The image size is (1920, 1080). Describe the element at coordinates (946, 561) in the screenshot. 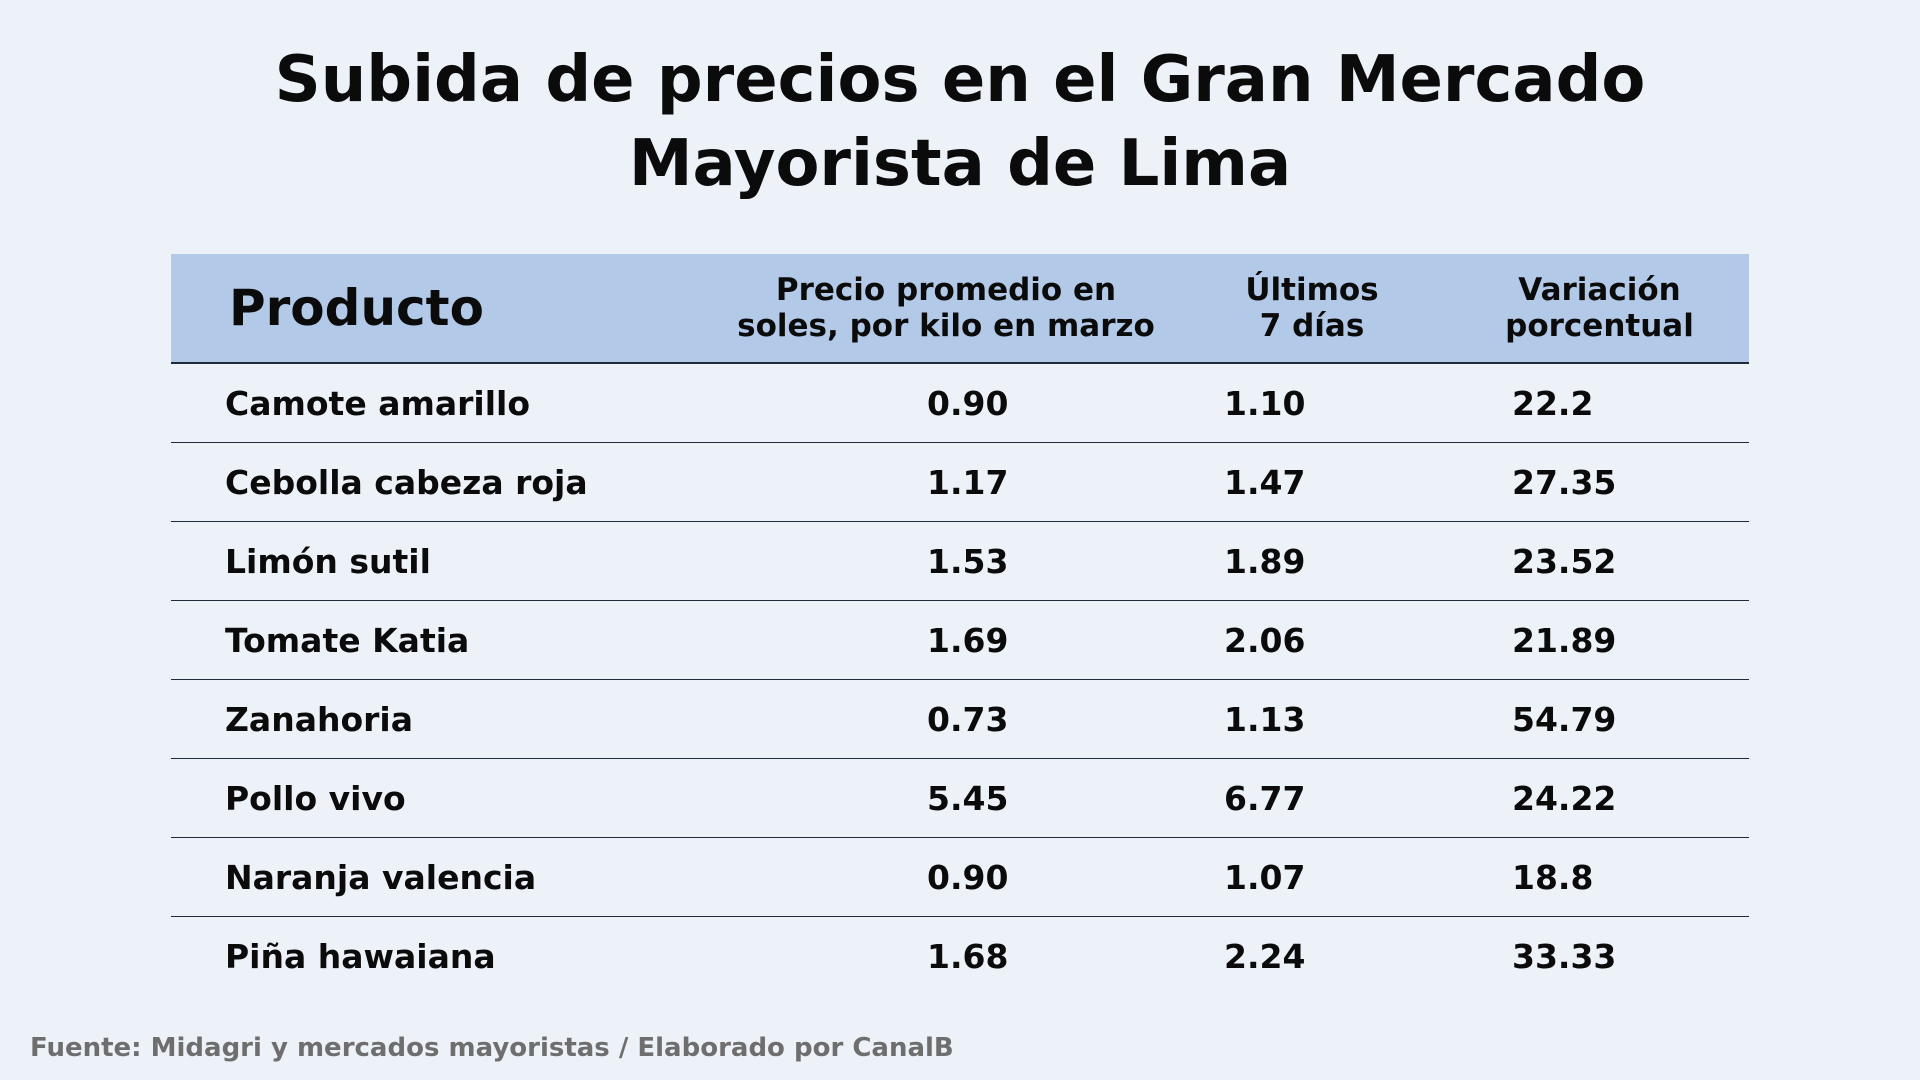

I see `cell-precio-marzo: 1.53` at that location.